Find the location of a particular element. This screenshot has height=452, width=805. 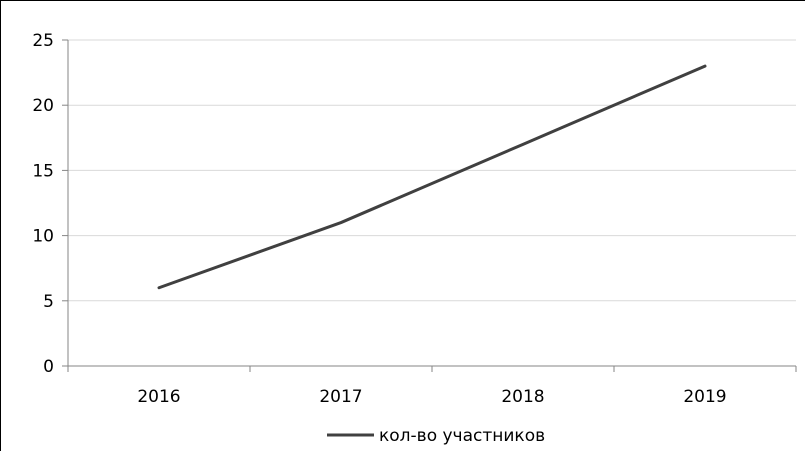

y-tick-label: 5 is located at coordinates (48, 302).